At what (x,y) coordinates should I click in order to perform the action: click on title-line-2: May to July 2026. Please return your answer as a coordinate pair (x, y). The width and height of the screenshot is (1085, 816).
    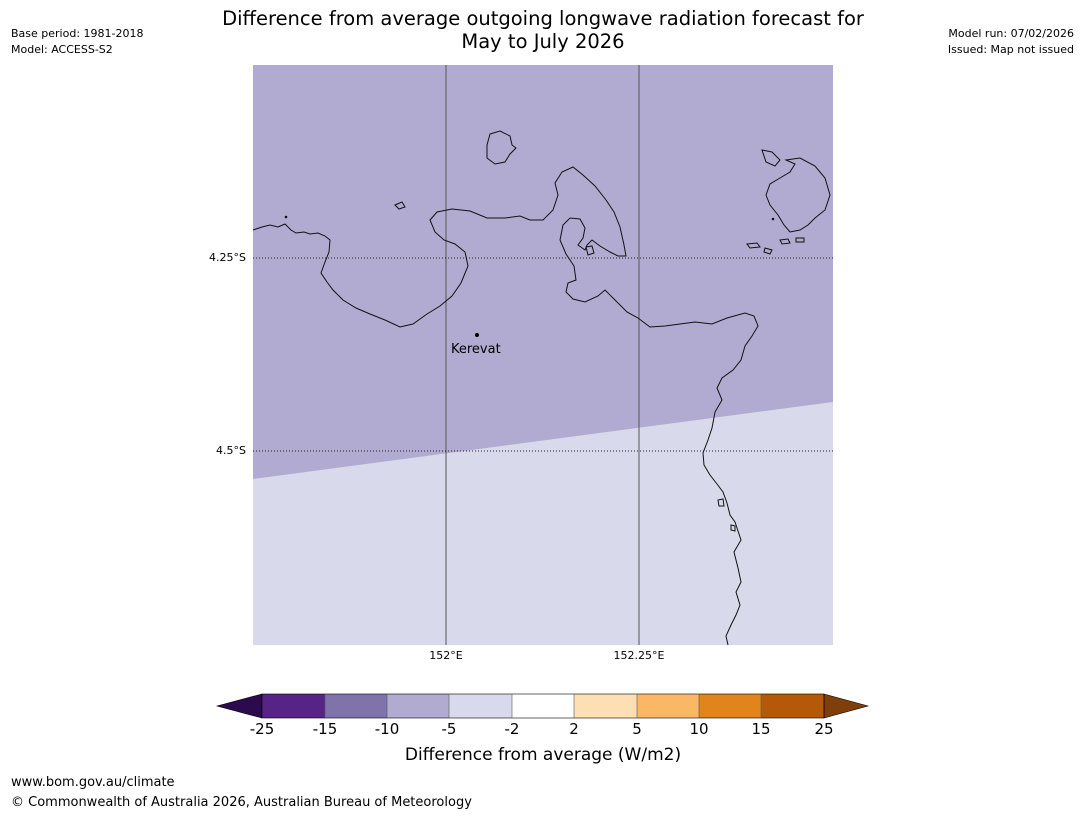
    Looking at the image, I should click on (543, 41).